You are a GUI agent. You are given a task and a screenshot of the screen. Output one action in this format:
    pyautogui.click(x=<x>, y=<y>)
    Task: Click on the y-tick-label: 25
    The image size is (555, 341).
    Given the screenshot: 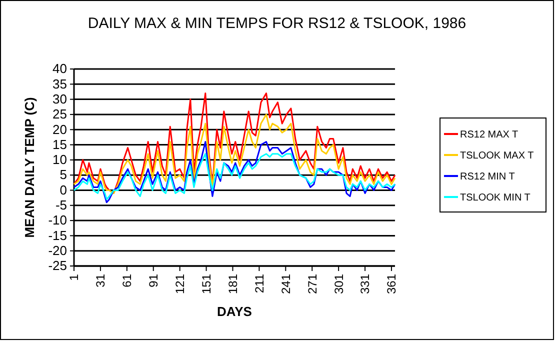 What is the action you would take?
    pyautogui.click(x=59, y=114)
    